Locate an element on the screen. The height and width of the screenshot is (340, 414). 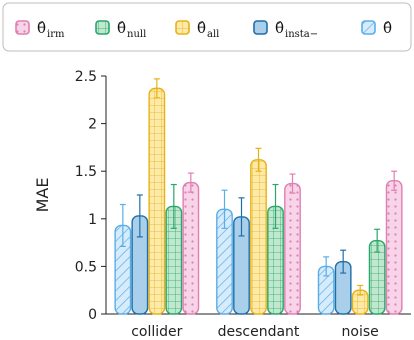
bar-group-irm-noise is located at coordinates (394, 242).